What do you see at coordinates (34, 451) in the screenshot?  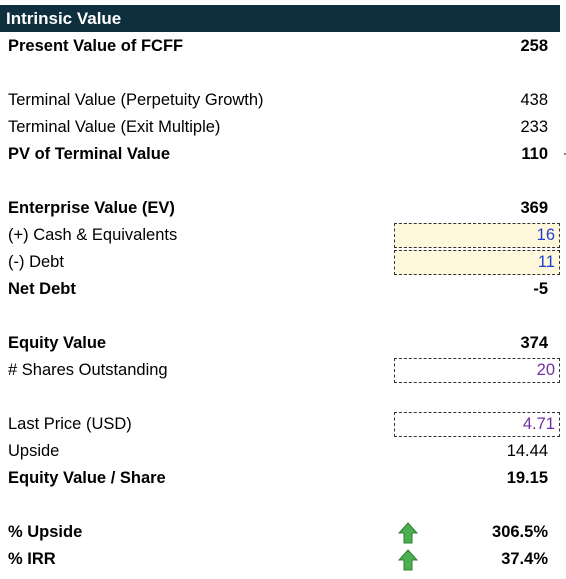 I see `label-upside: Upside` at bounding box center [34, 451].